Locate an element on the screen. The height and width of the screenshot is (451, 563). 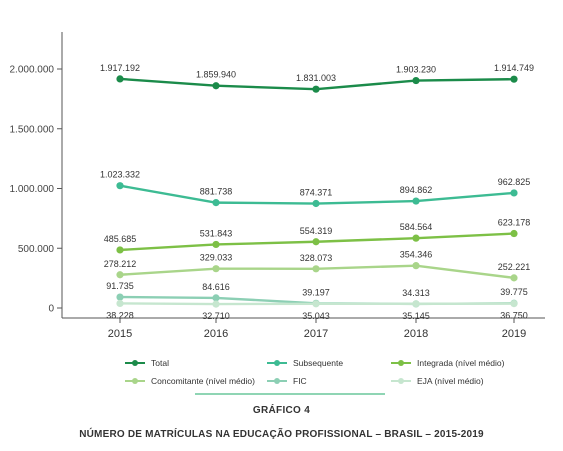
y-tick-label: 1.000.000 is located at coordinates (32, 189).